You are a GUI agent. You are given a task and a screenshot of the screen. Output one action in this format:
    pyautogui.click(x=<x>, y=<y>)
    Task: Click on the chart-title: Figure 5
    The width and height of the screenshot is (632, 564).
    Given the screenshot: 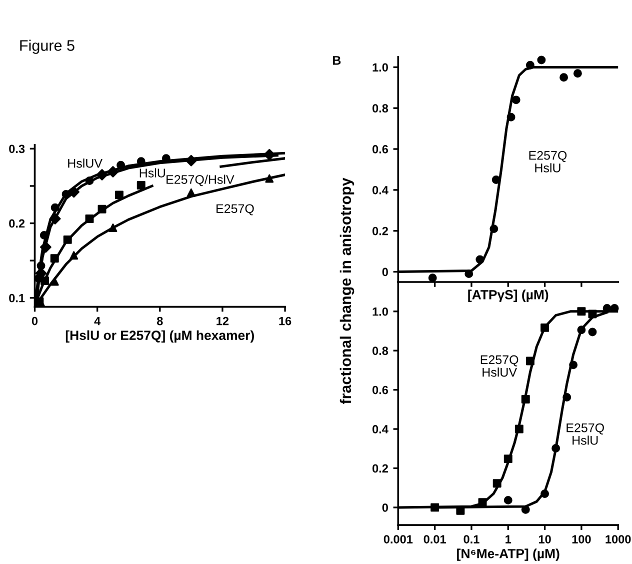 What is the action you would take?
    pyautogui.click(x=47, y=47)
    